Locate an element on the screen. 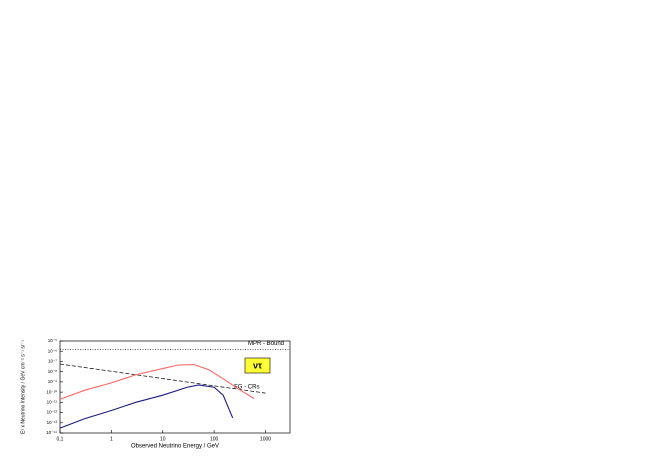 This screenshot has width=654, height=458. y-tick-label: 10⁻⁸ is located at coordinates (52, 371).